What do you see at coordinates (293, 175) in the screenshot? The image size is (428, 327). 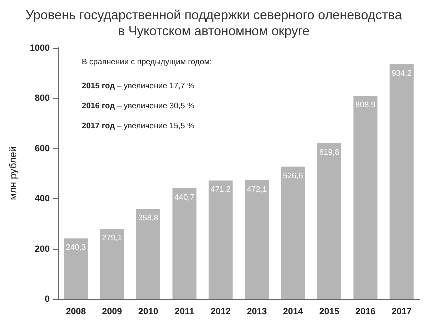 I see `data-label: 526,6` at bounding box center [293, 175].